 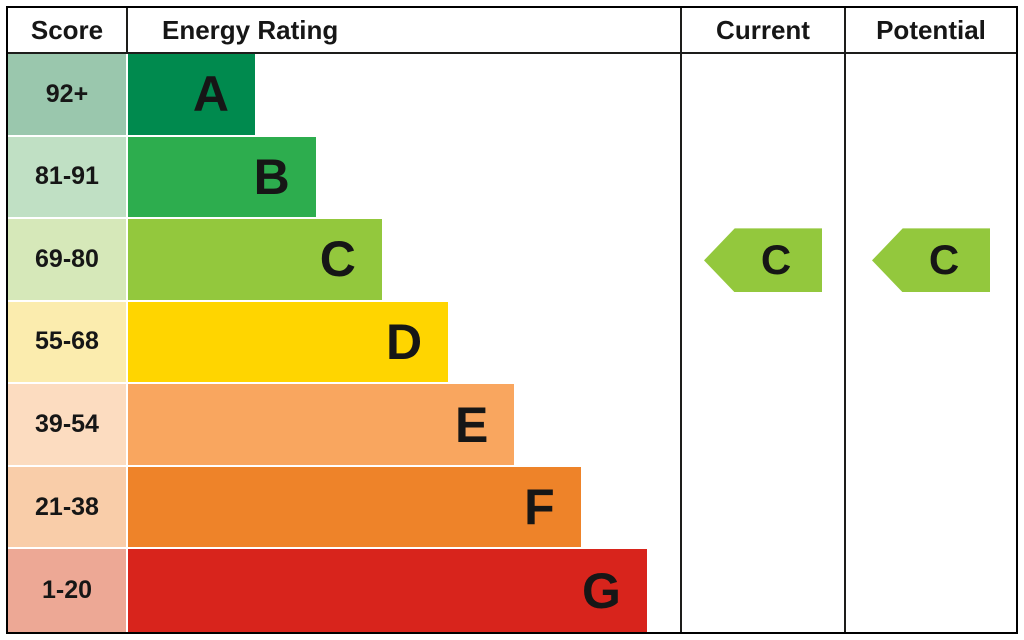 What do you see at coordinates (271, 176) in the screenshot?
I see `band-letter-B: B` at bounding box center [271, 176].